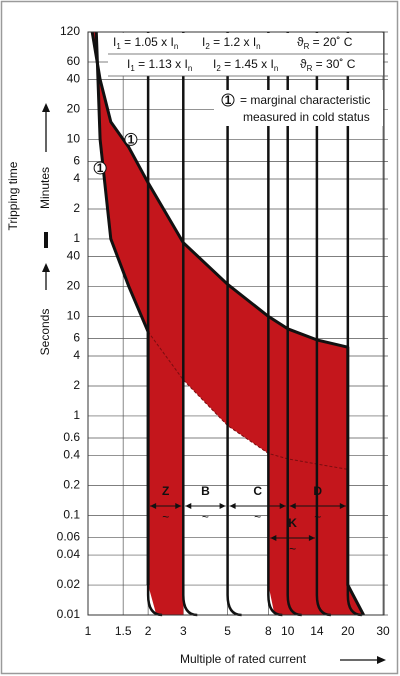  I want to click on y-tick-label: 0.1, so click(71, 515).